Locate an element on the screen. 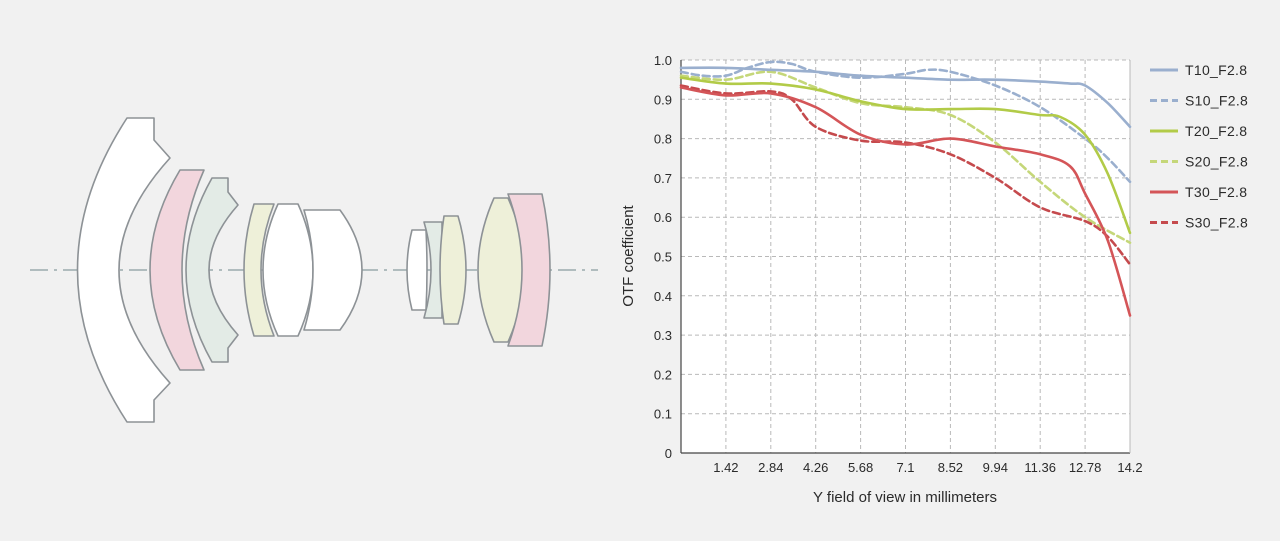  x-tick-label: 14.2 is located at coordinates (1129, 467).